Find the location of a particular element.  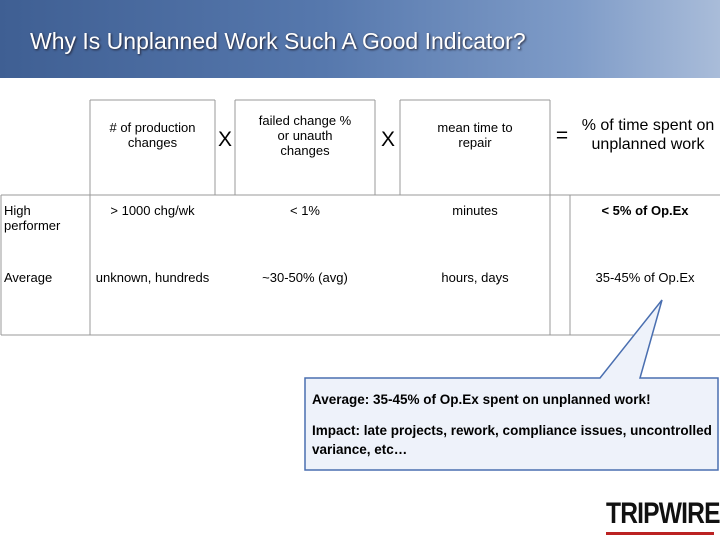

header-band is located at coordinates (360, 39).